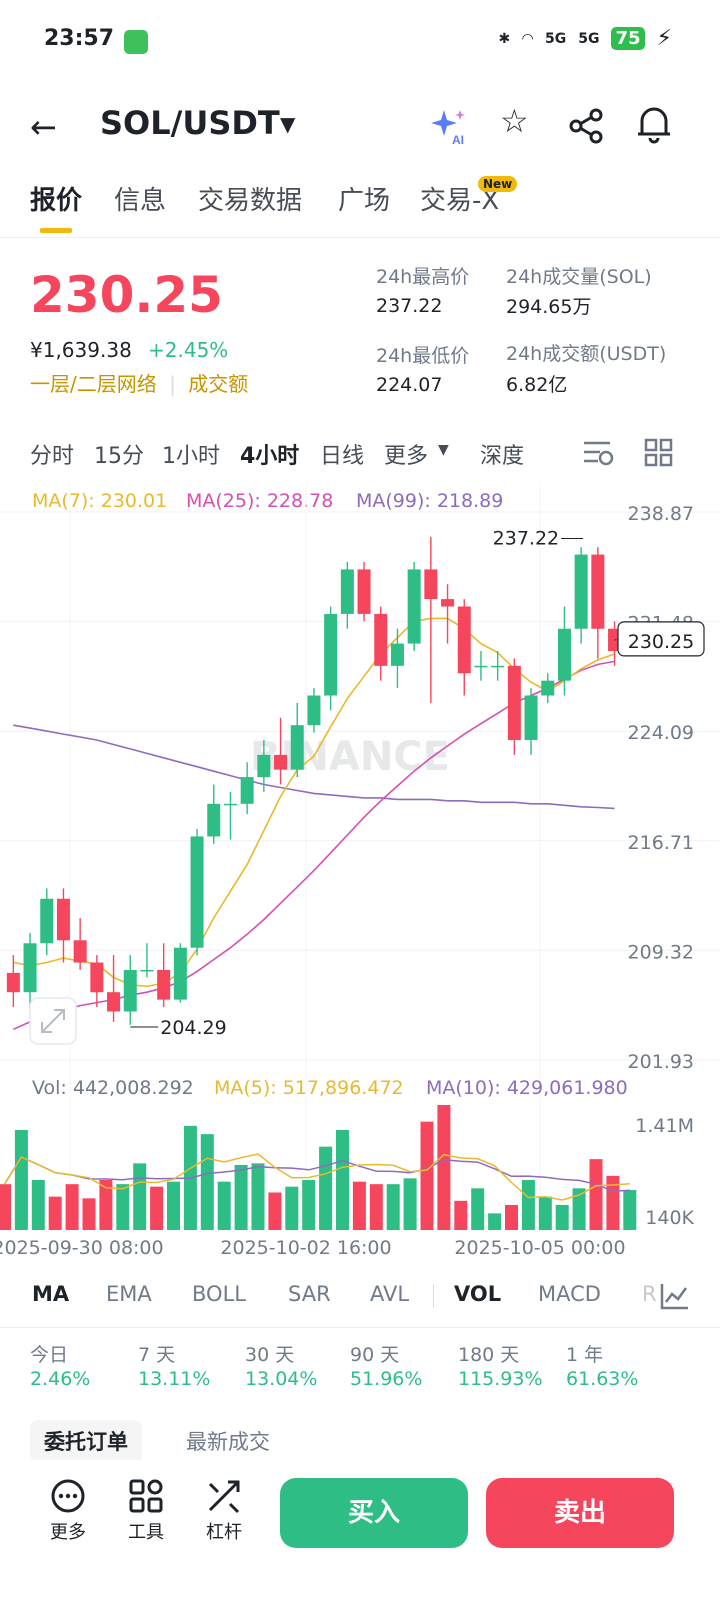 The image size is (720, 1604). What do you see at coordinates (52, 456) in the screenshot?
I see `interval-timeline: 分时` at bounding box center [52, 456].